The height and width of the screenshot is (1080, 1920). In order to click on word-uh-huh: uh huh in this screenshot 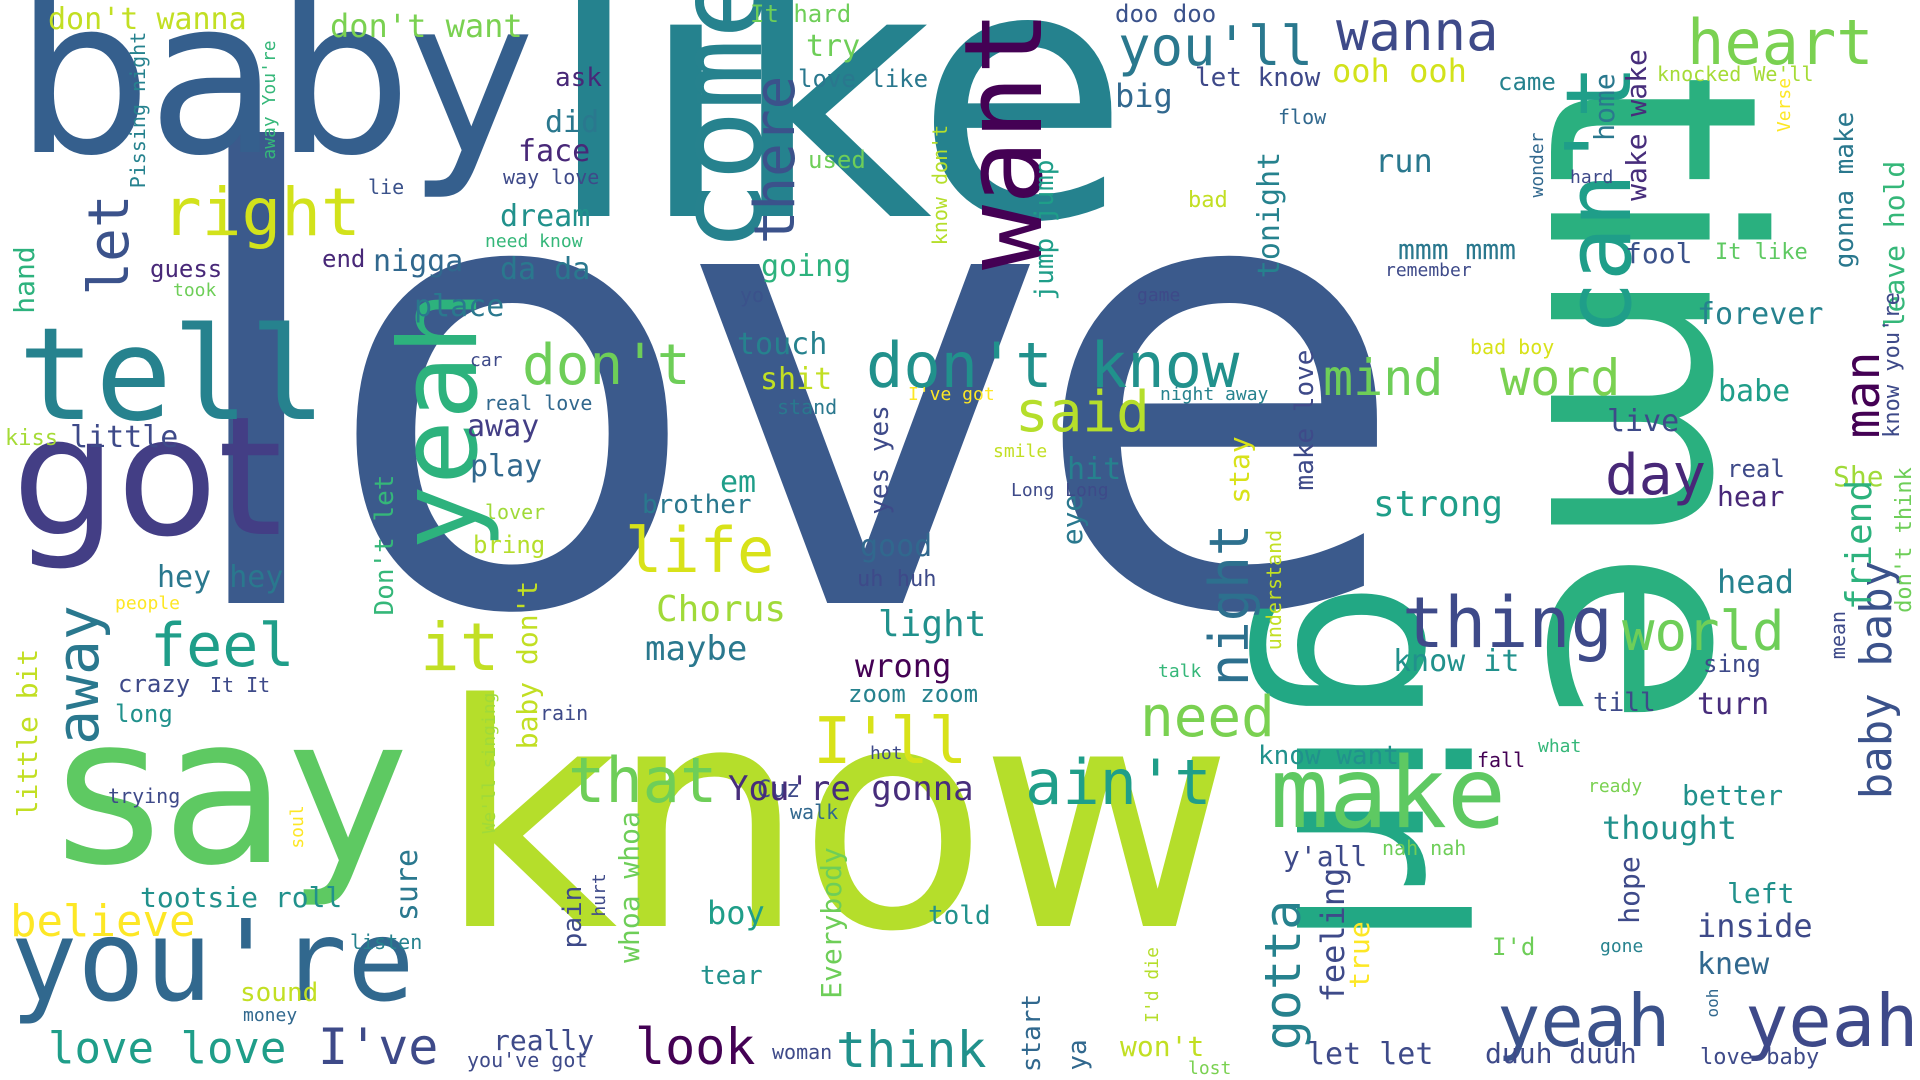, I will do `click(897, 579)`.